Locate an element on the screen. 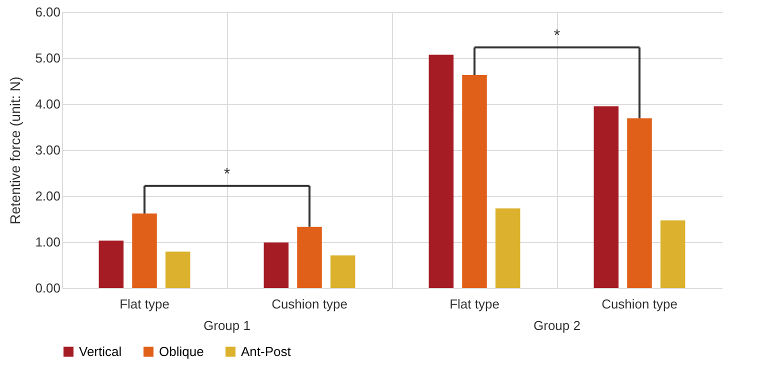 The width and height of the screenshot is (770, 383). y-tick-label: 3.00 is located at coordinates (47, 150).